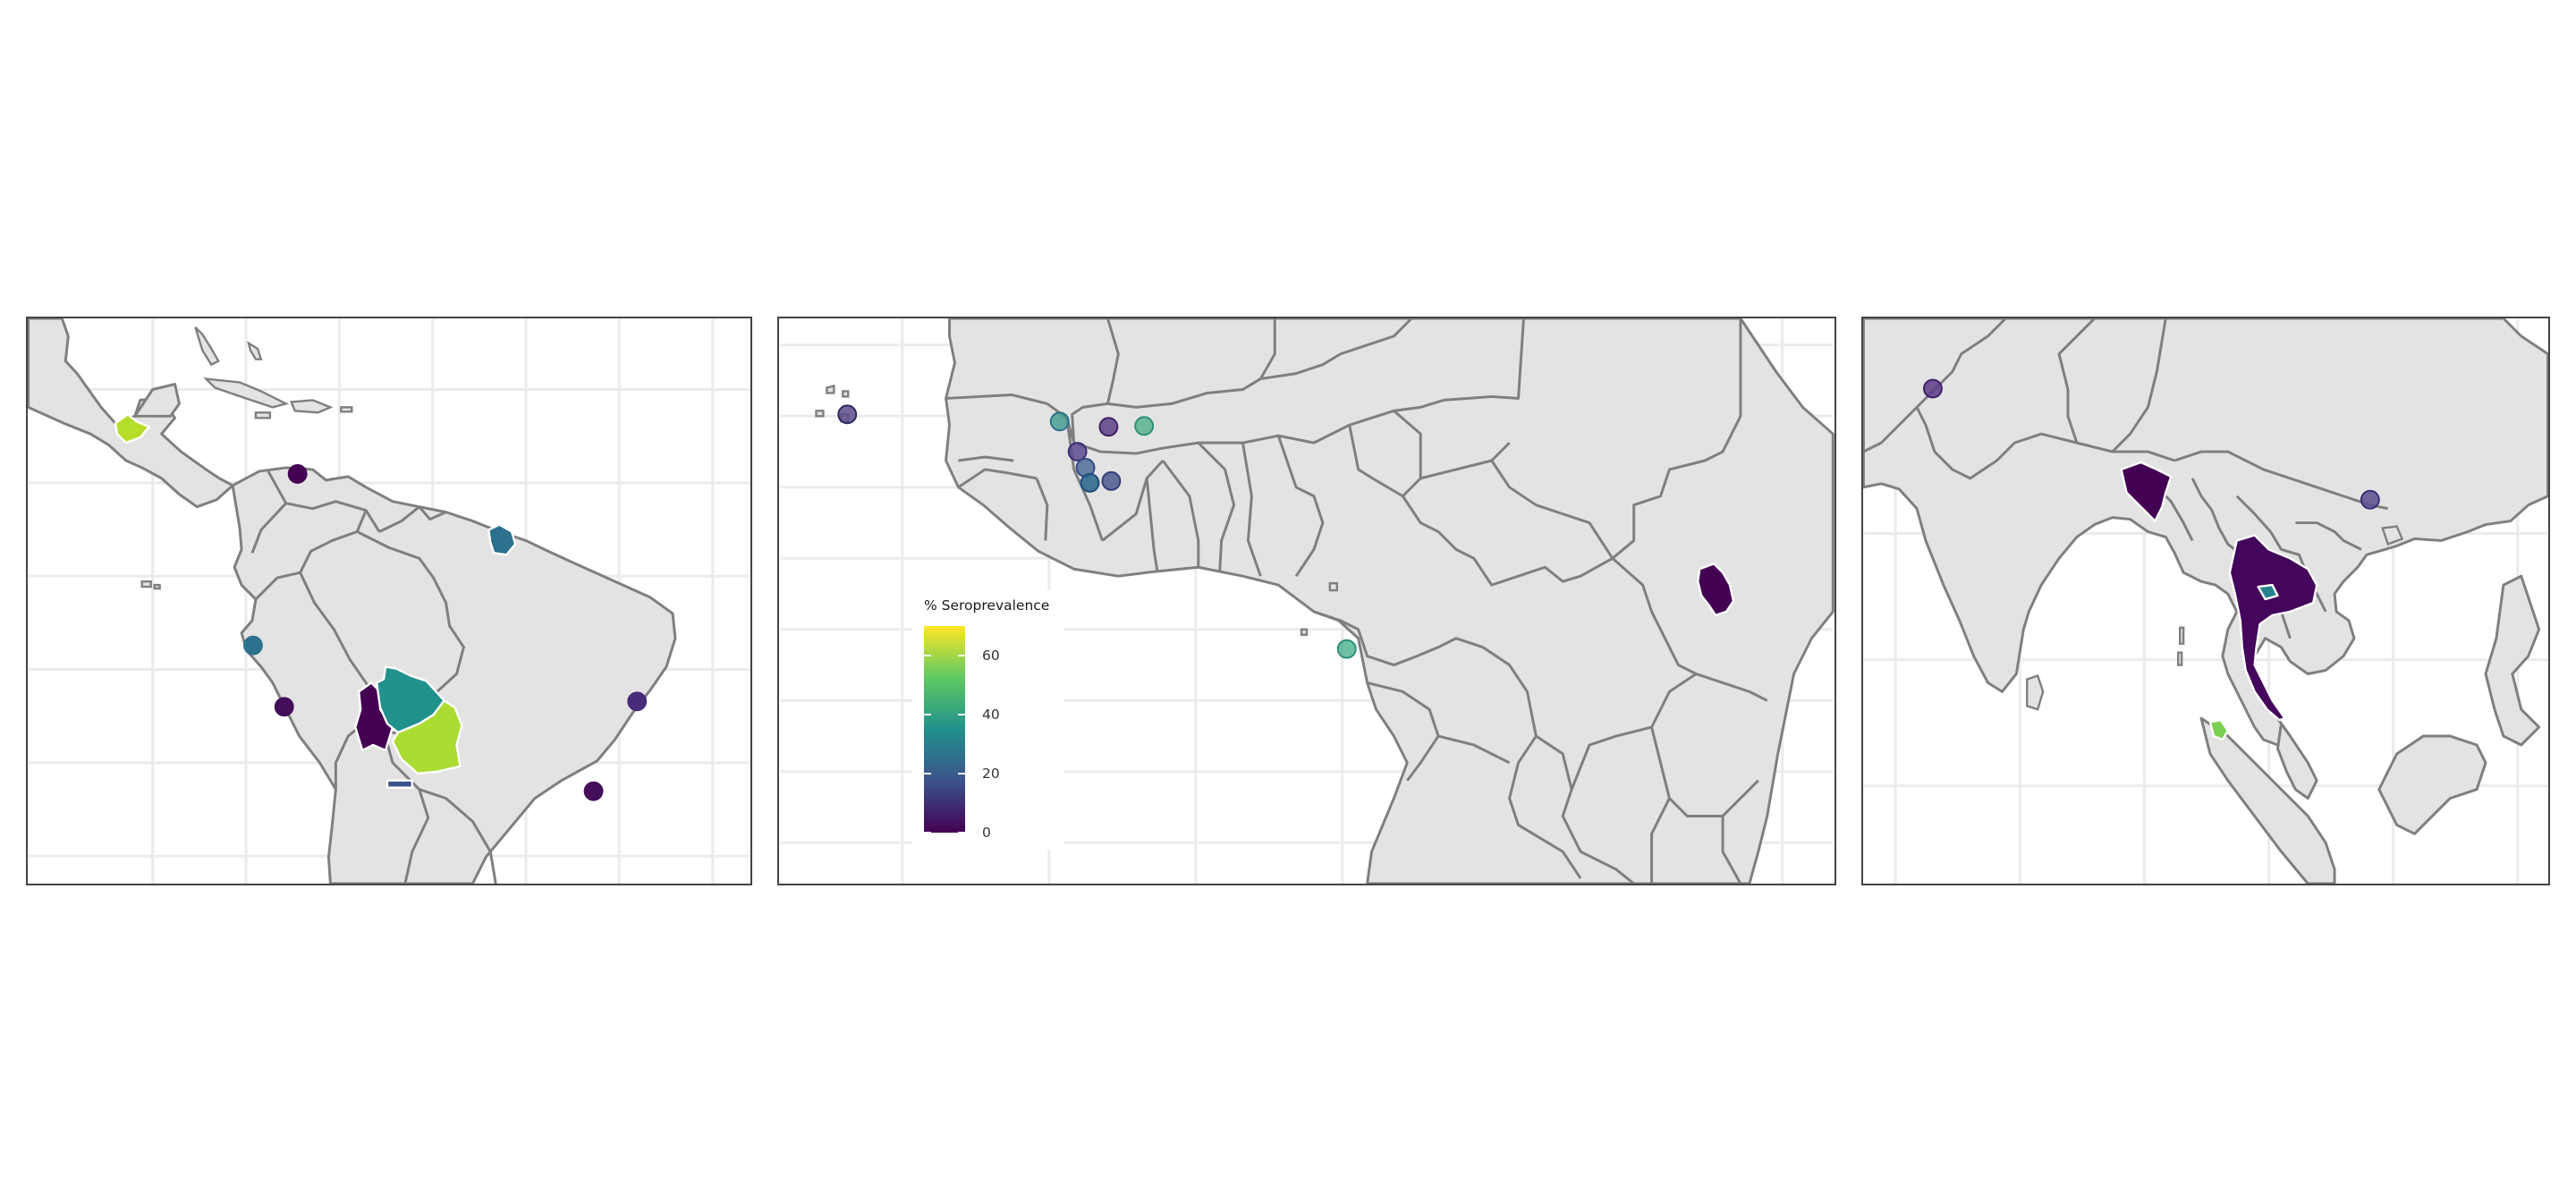  Describe the element at coordinates (255, 350) in the screenshot. I see `bahamas` at that location.